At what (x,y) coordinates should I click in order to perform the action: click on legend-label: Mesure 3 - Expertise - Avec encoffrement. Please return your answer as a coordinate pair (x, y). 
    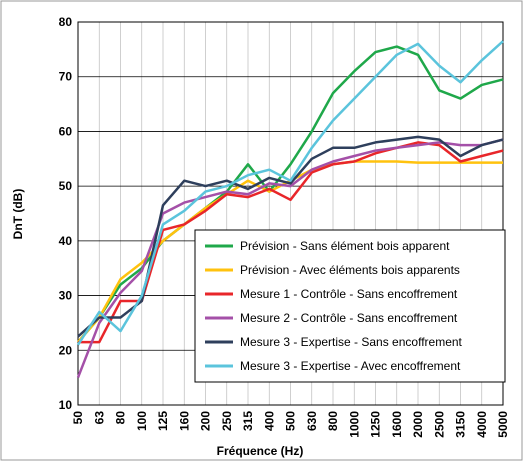
    Looking at the image, I should click on (350, 366).